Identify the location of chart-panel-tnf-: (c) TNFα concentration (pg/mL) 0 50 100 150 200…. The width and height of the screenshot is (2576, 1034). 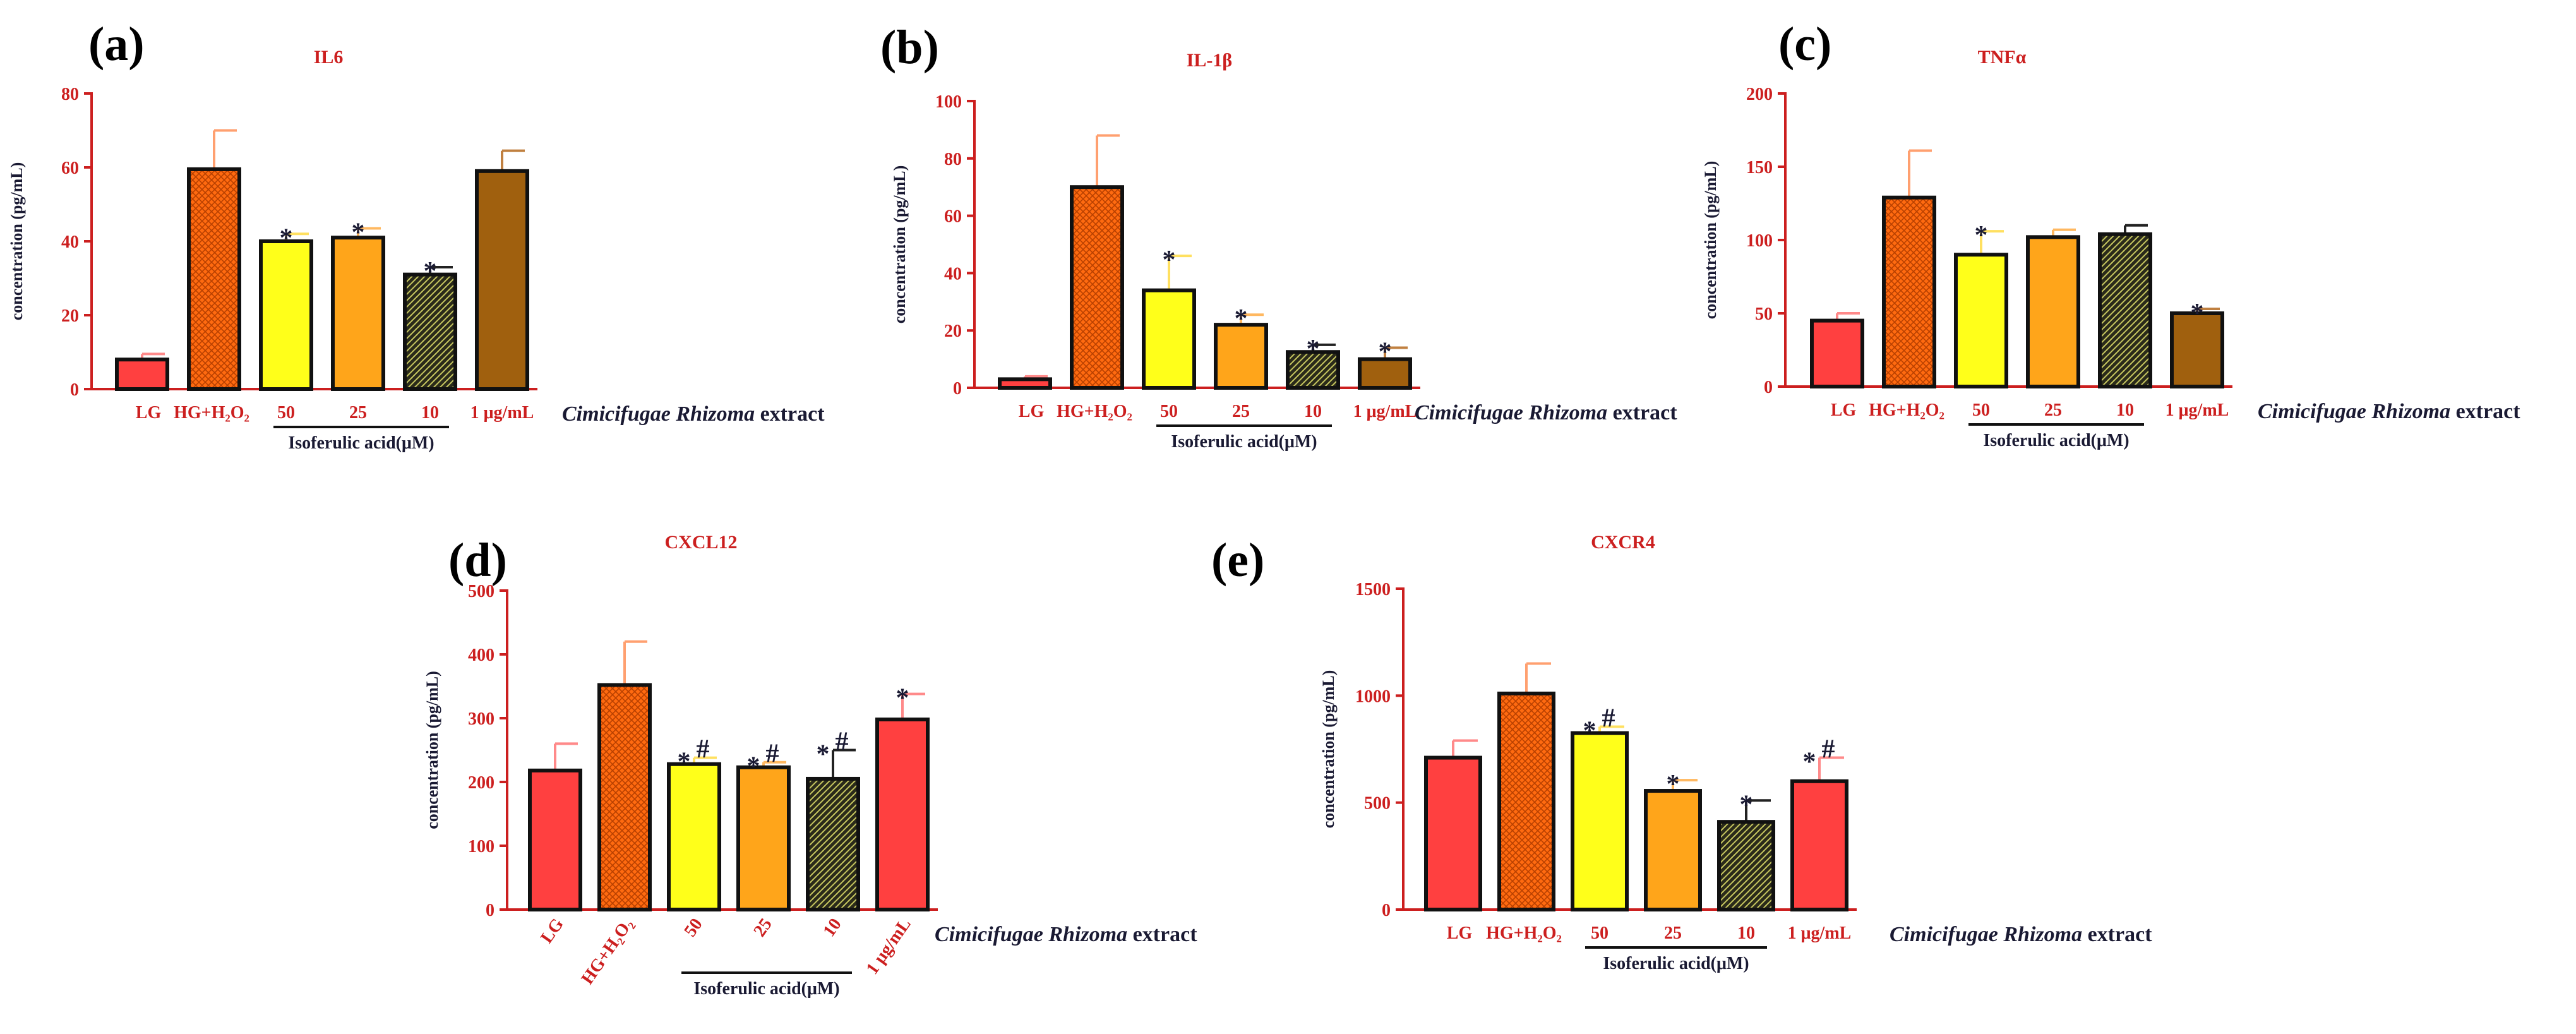
(2110, 234).